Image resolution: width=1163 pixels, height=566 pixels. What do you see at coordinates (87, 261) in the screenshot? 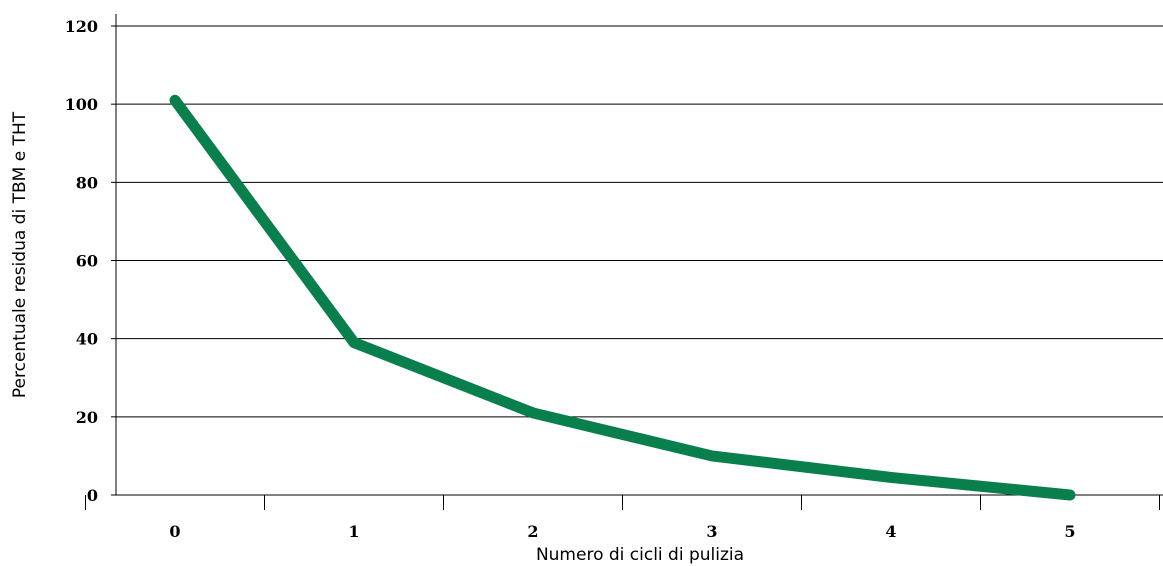
I see `y-tick-label-60: 60` at bounding box center [87, 261].